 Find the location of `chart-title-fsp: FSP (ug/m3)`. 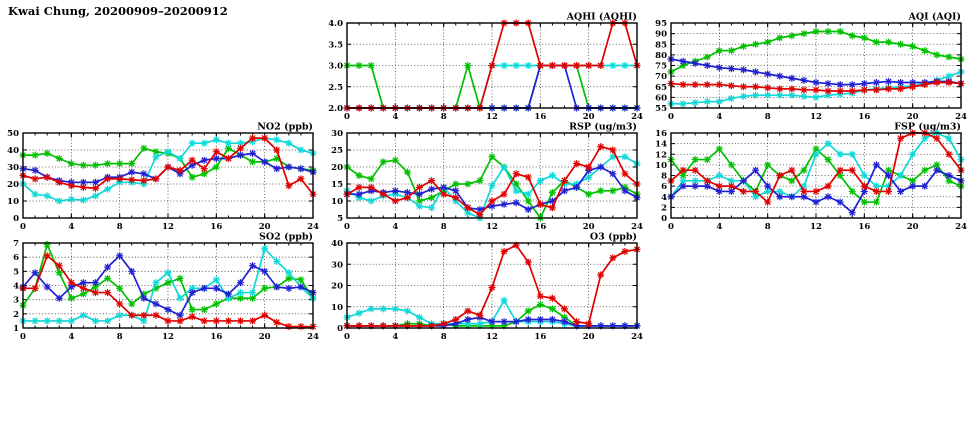

chart-title-fsp: FSP (ug/m3) is located at coordinates (927, 127).